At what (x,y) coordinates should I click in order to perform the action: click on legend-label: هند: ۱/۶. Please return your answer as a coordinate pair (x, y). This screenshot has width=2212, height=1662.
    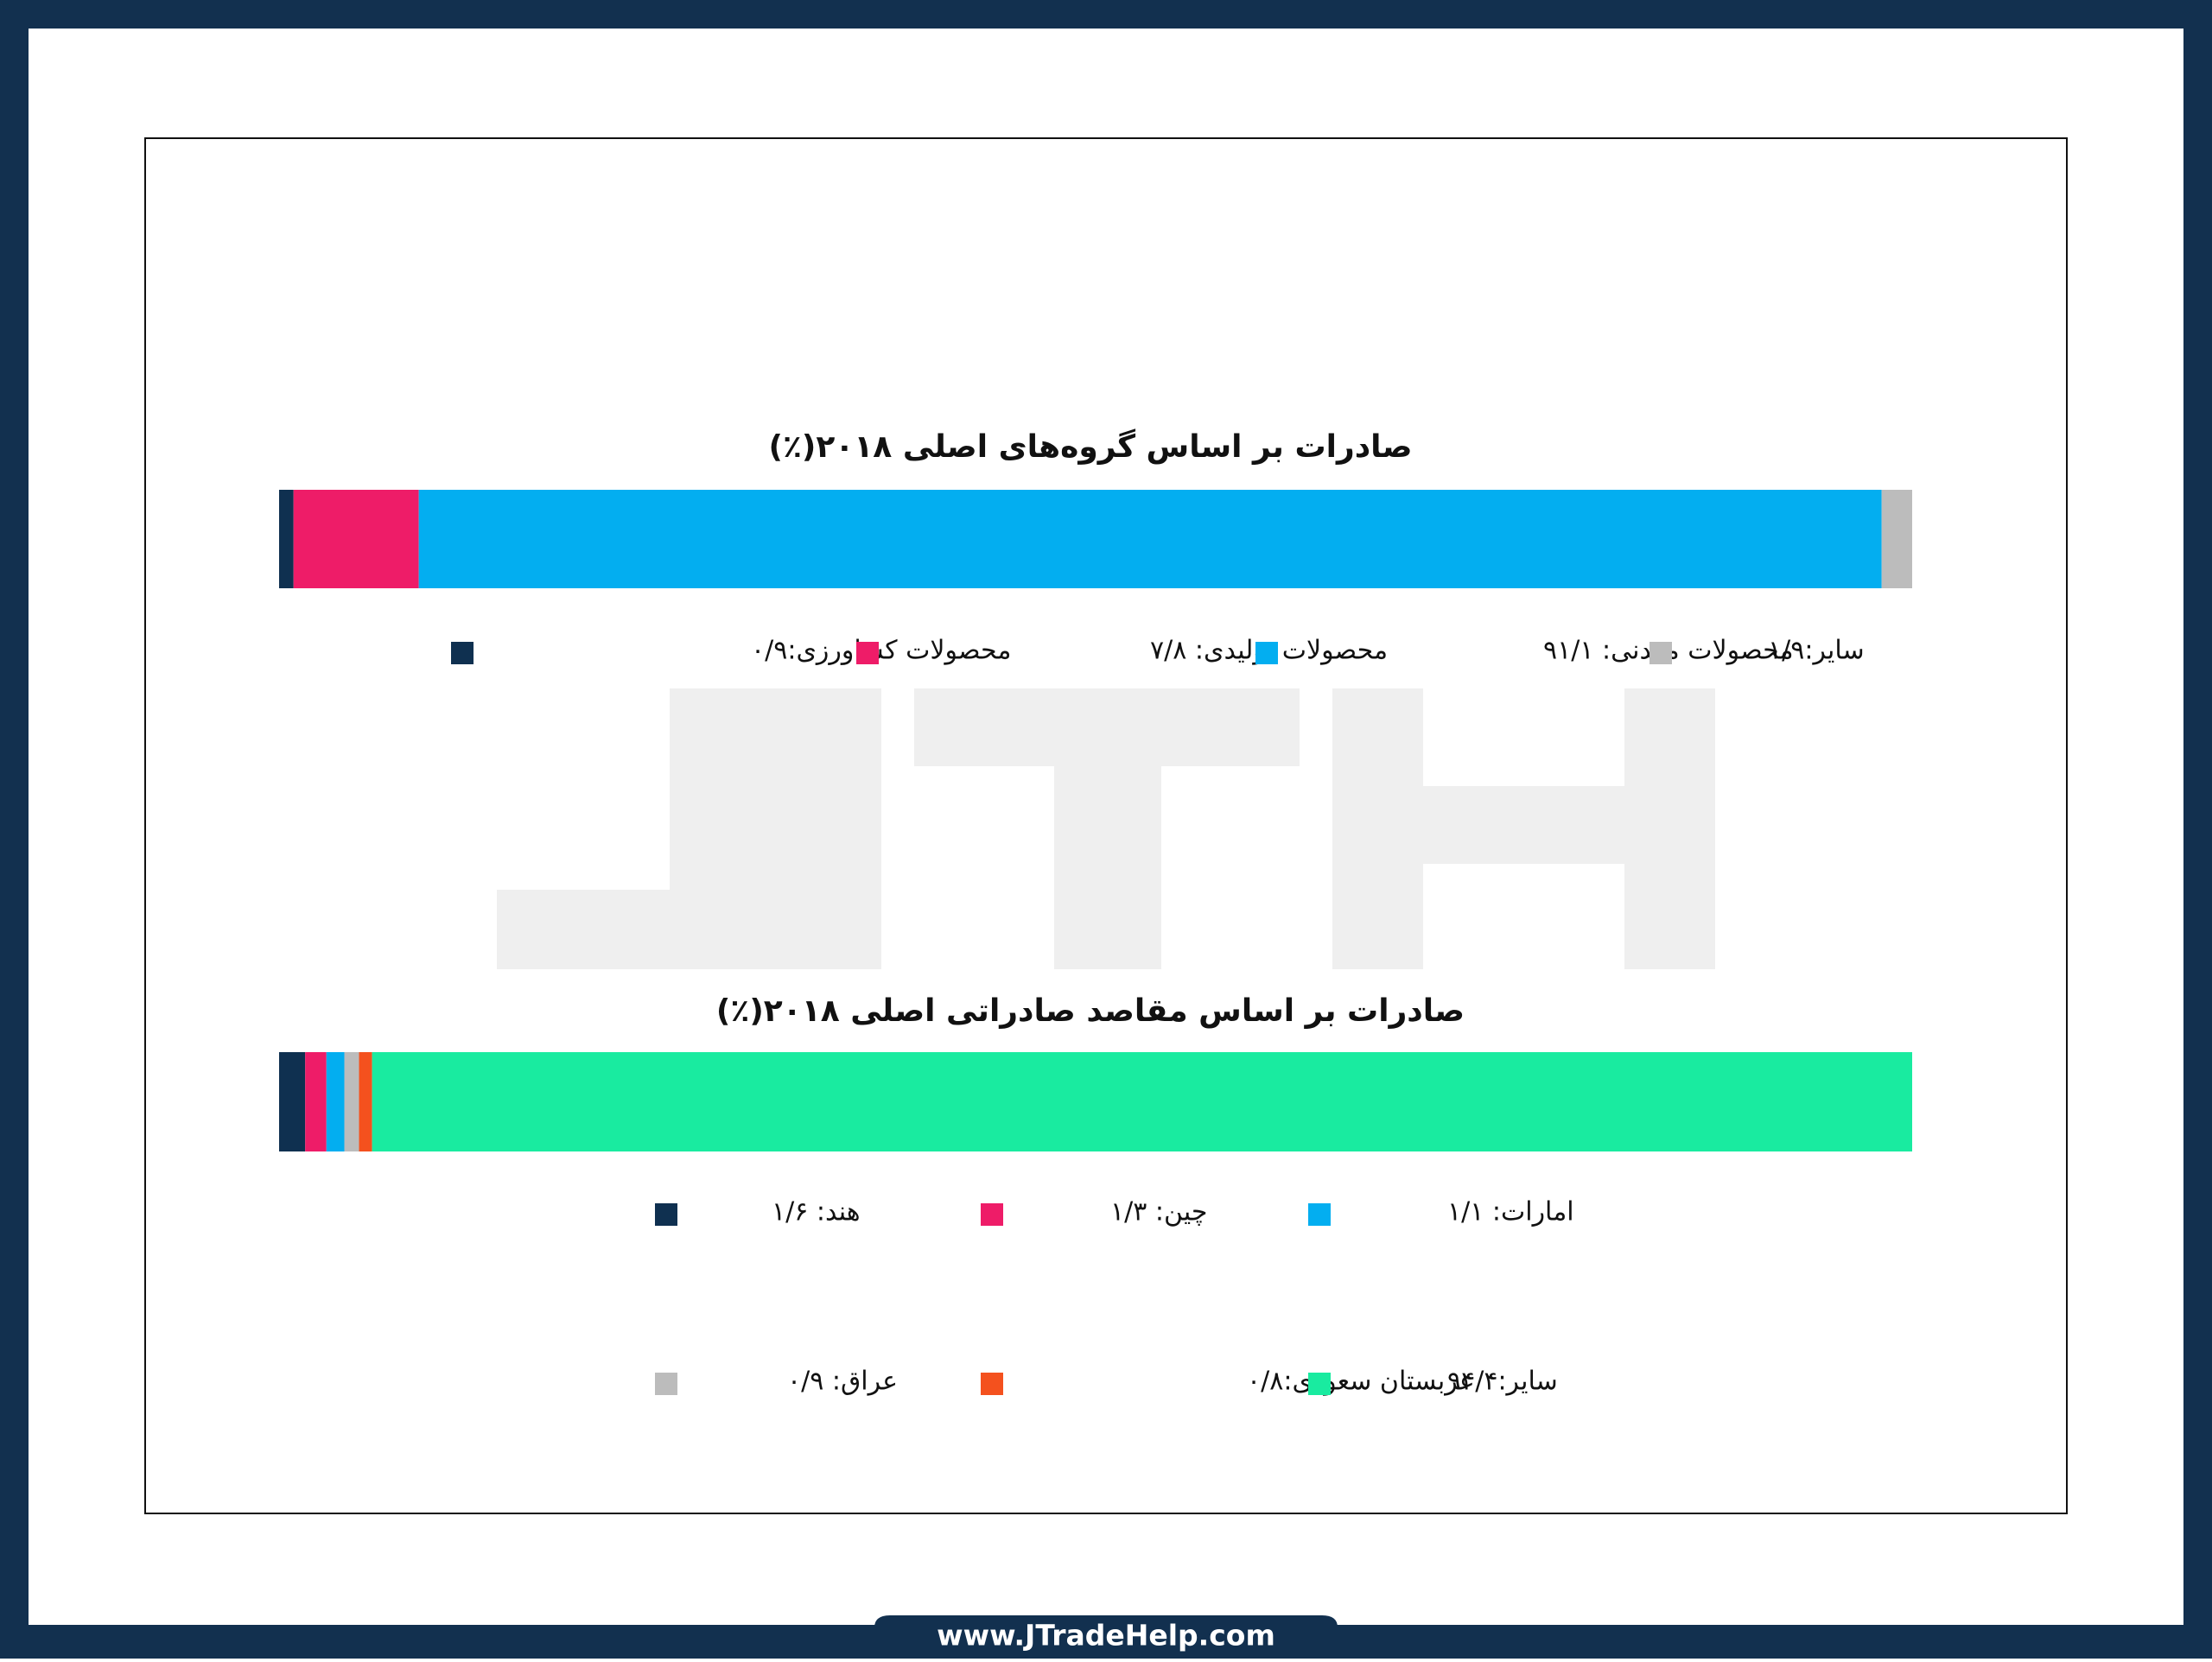
    Looking at the image, I should click on (816, 1212).